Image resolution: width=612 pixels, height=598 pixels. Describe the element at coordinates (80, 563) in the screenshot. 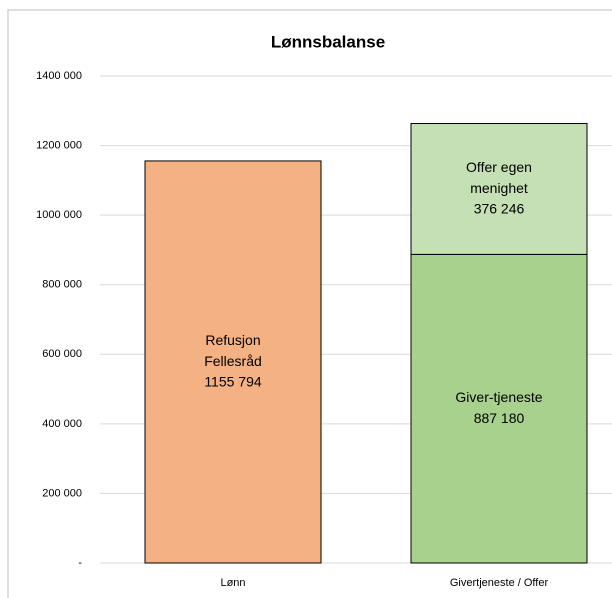

I see `y-tick-label: -` at that location.